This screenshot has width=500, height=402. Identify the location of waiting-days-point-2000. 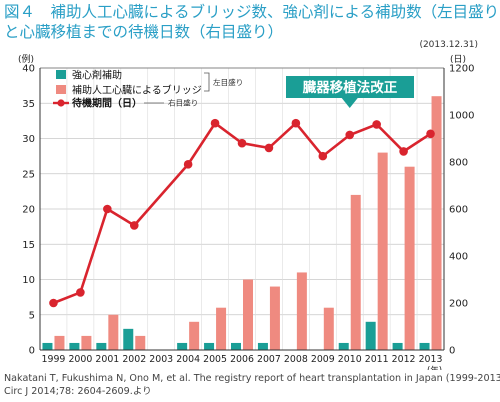
(80, 292).